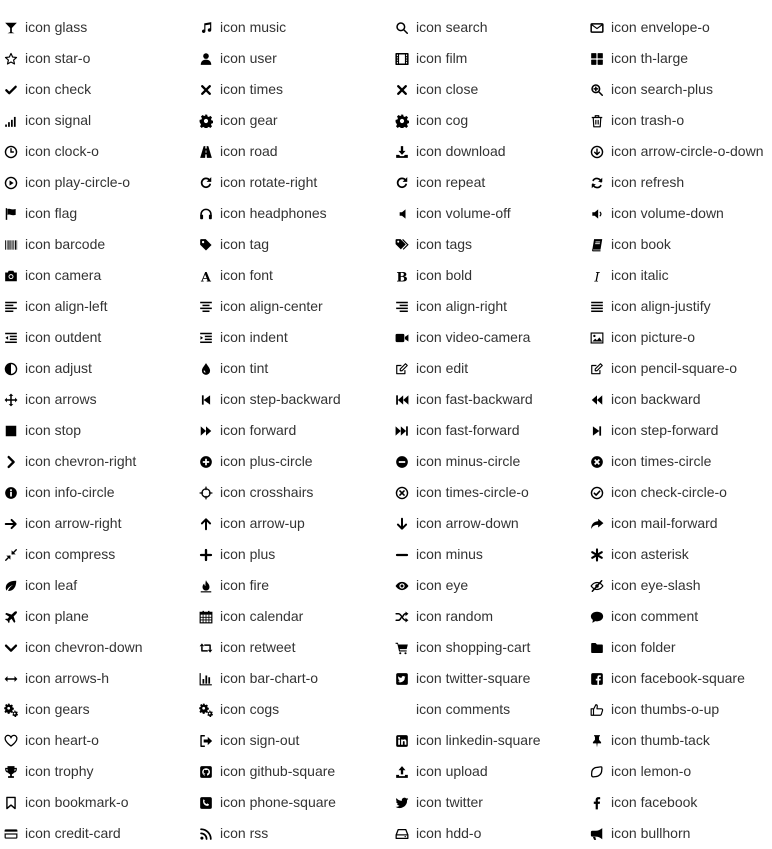 This screenshot has height=849, width=772. I want to click on icon-list-item-linkedin-square: icon linkedin-square, so click(468, 740).